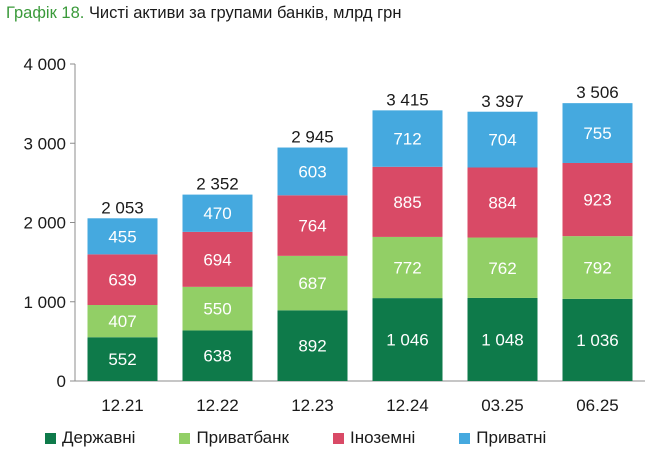 The height and width of the screenshot is (465, 650). I want to click on bar-total-label: 3 415, so click(407, 99).